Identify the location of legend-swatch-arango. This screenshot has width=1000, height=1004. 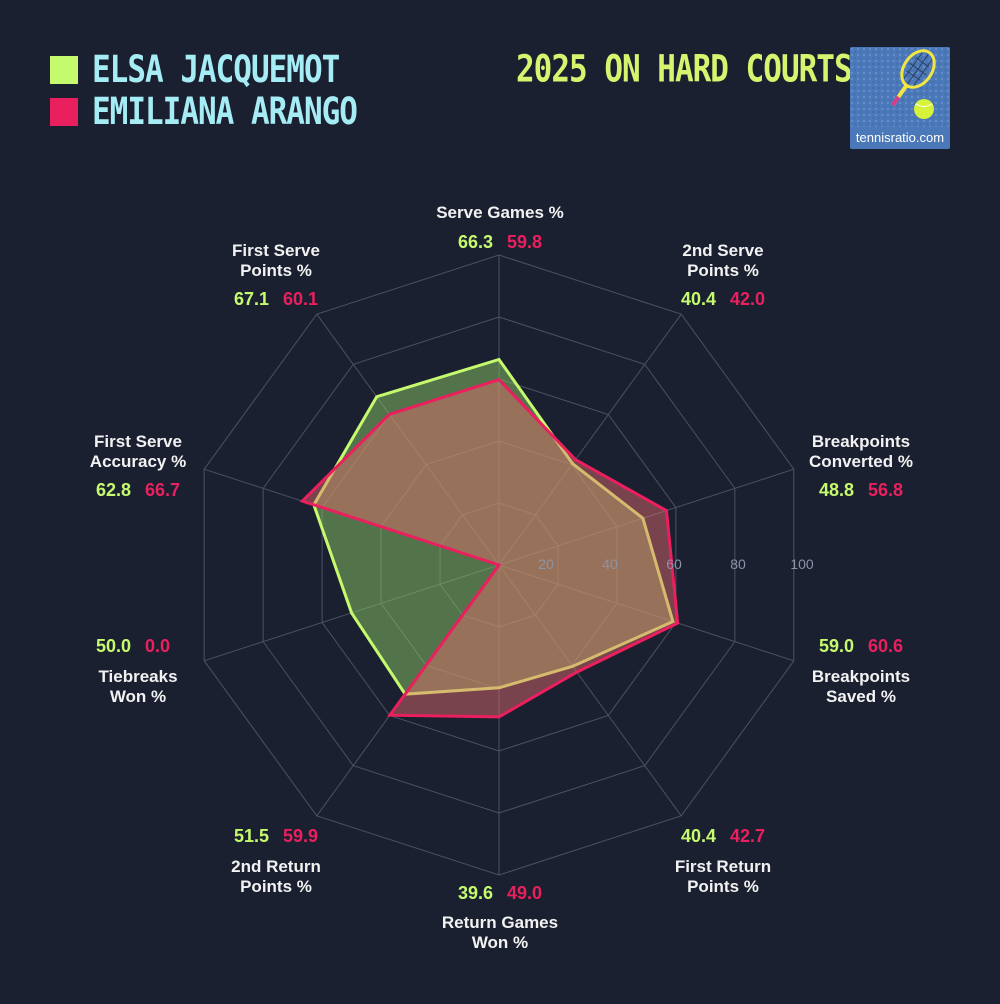
(64, 112).